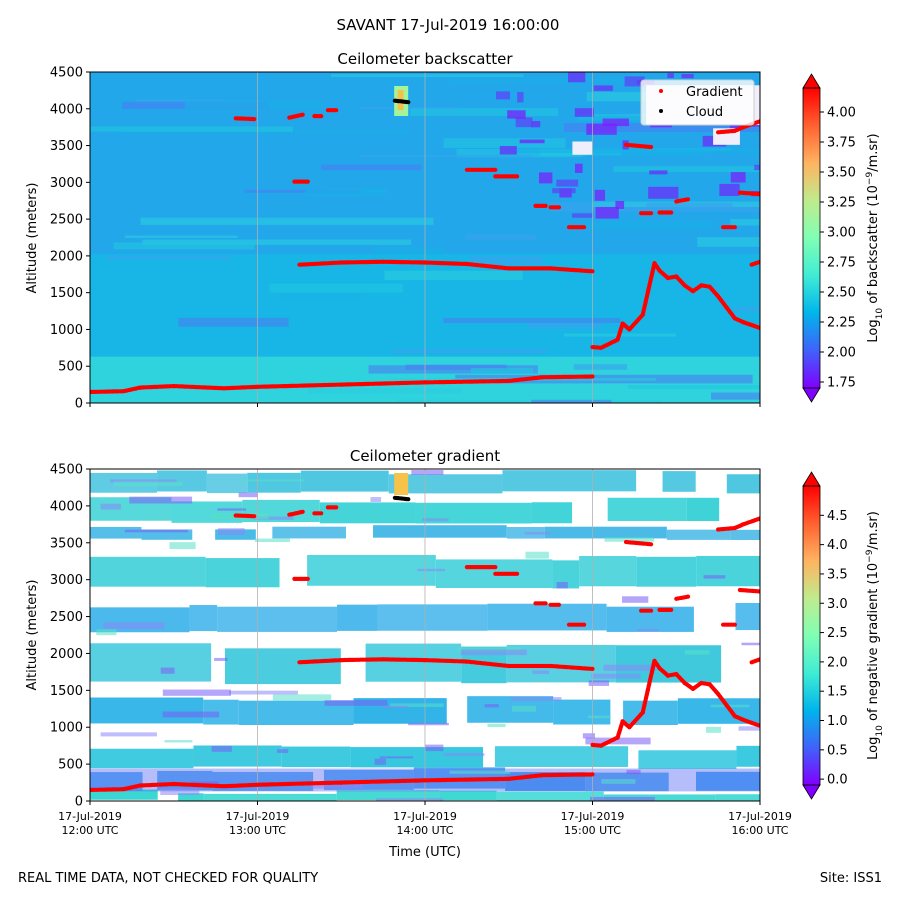 The width and height of the screenshot is (900, 900). Describe the element at coordinates (661, 91) in the screenshot. I see `legend-gradient-marker` at that location.